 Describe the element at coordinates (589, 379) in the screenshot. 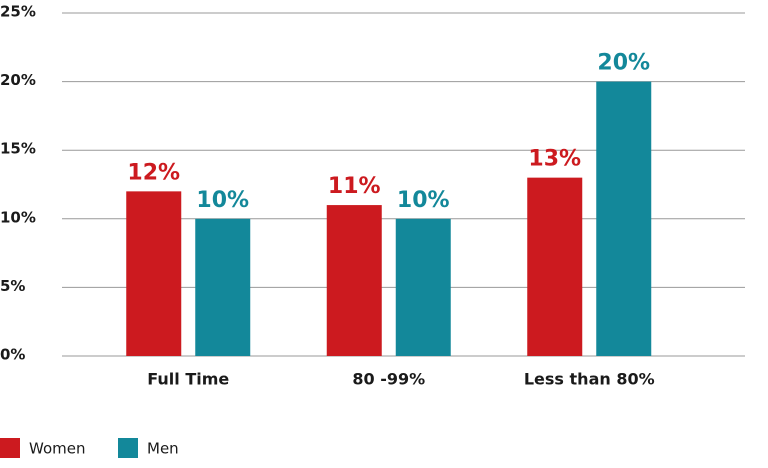

I see `x-tick-label: Less than 80%` at that location.